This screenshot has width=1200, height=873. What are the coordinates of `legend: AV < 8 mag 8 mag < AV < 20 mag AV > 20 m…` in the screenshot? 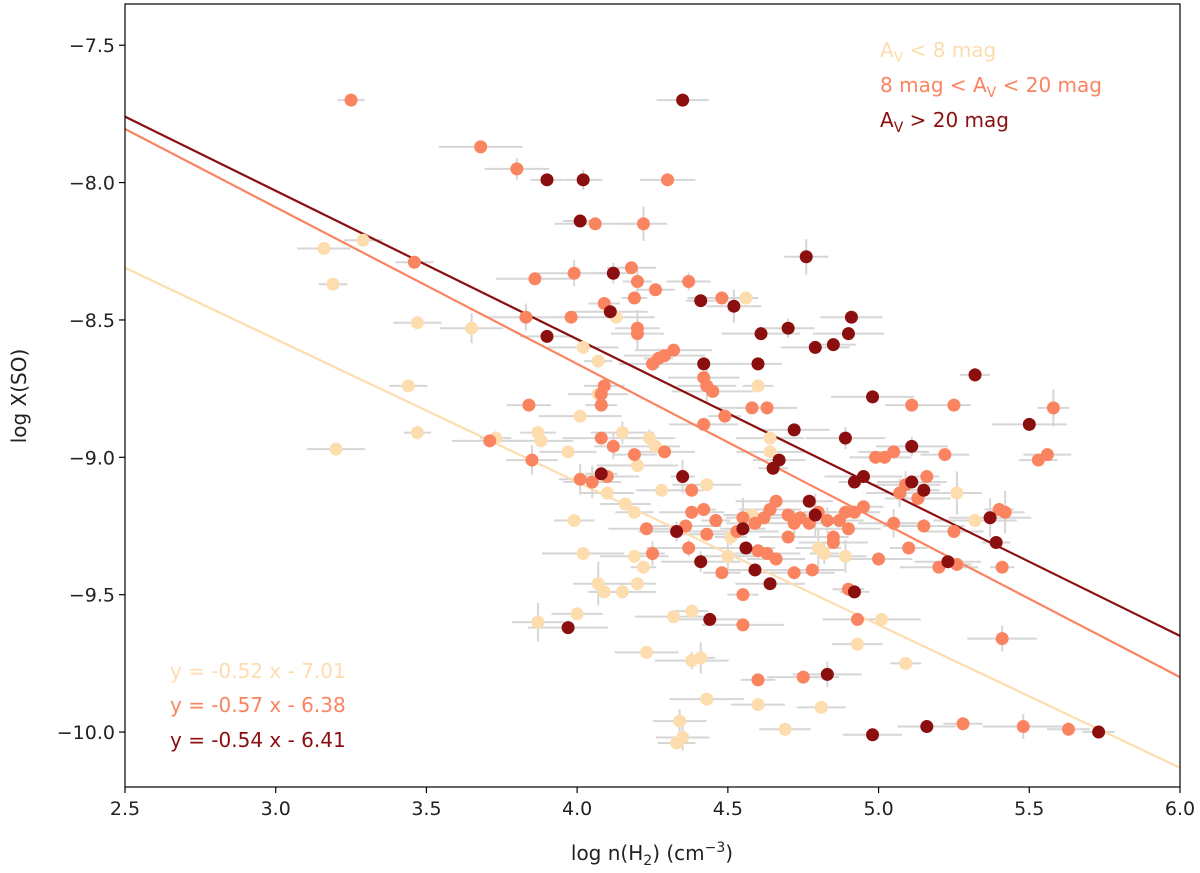 It's located at (991, 87).